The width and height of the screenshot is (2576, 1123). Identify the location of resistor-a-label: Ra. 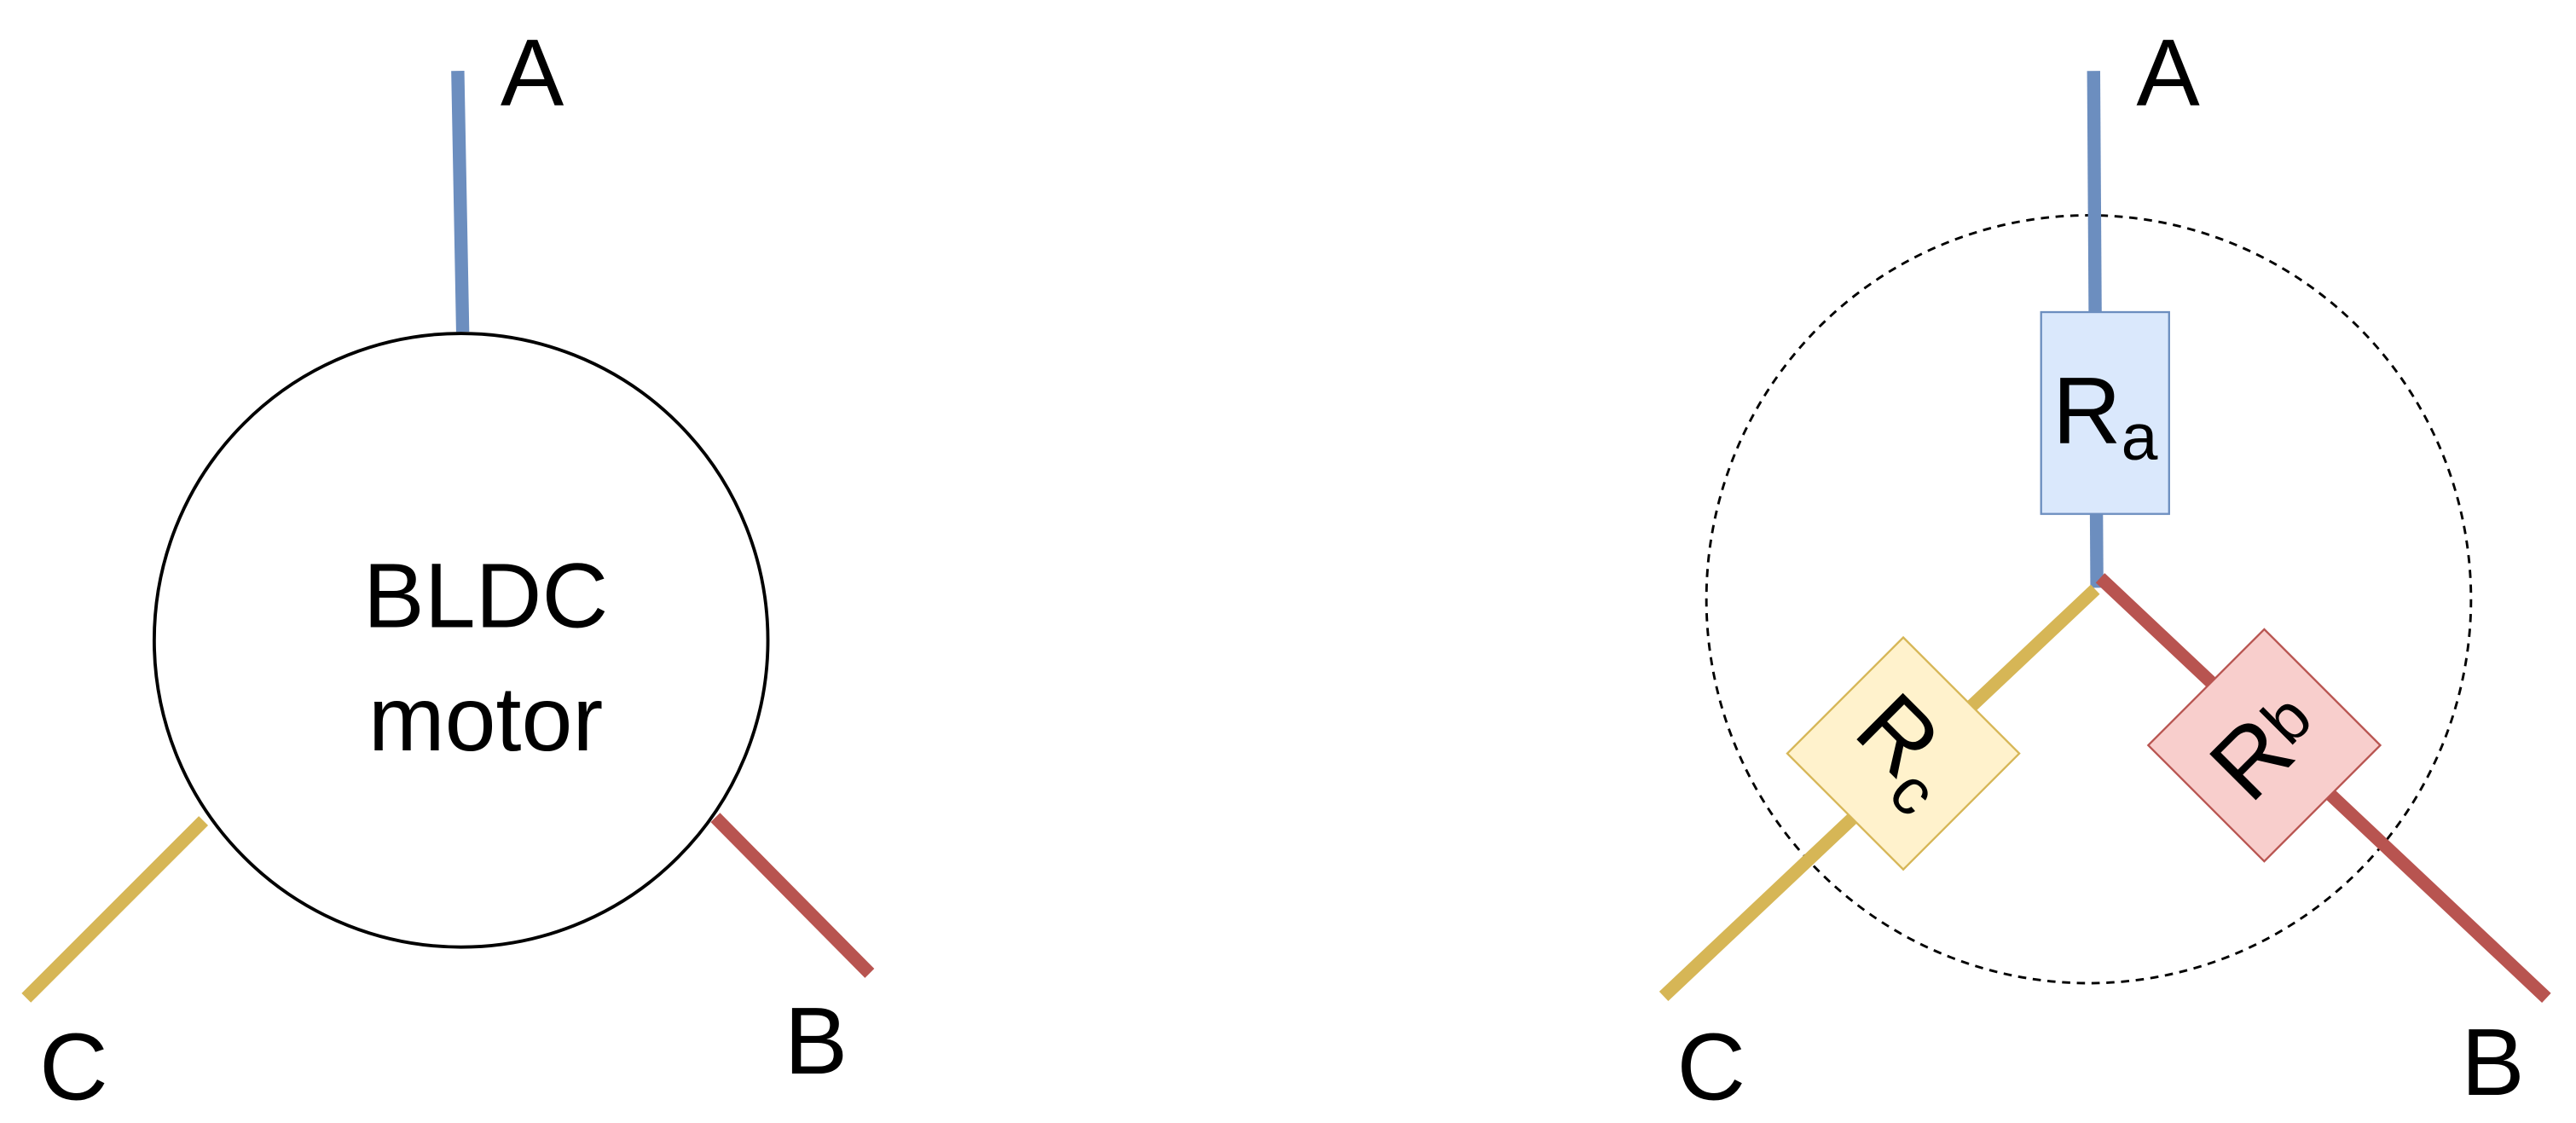
(2105, 415).